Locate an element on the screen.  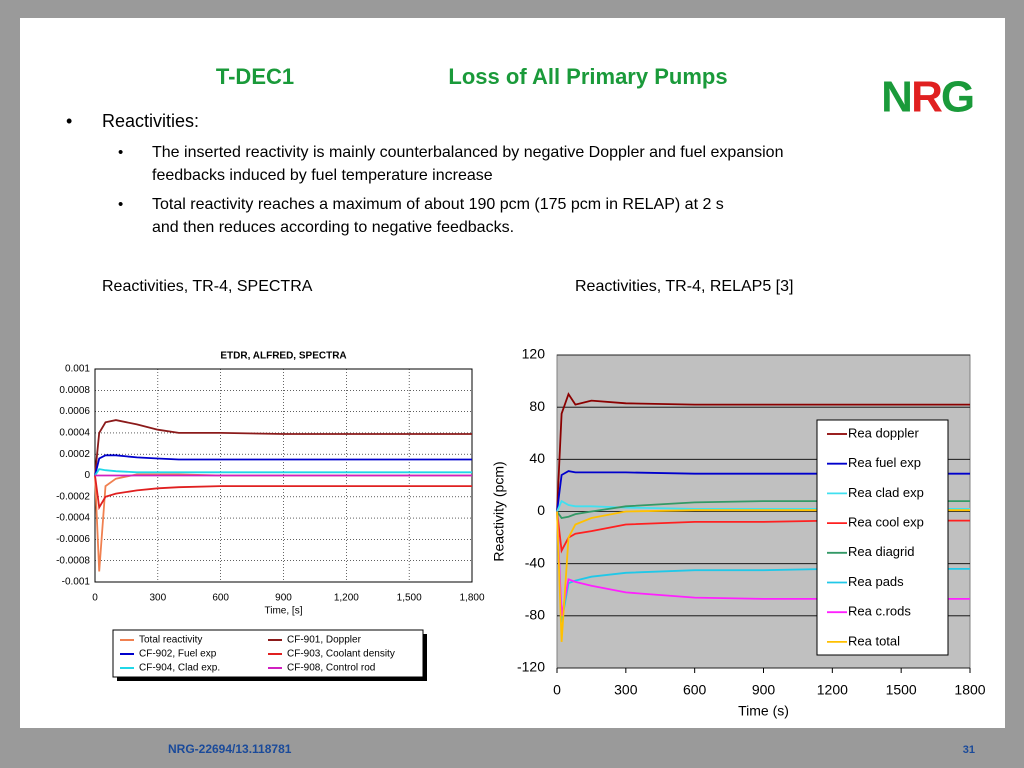
x-tick-label: 1,500 is located at coordinates (409, 598).